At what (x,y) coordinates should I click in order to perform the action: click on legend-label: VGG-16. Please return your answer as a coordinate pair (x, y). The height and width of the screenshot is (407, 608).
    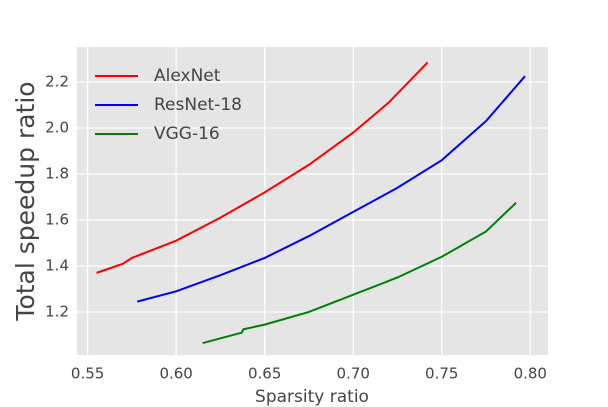
    Looking at the image, I should click on (187, 134).